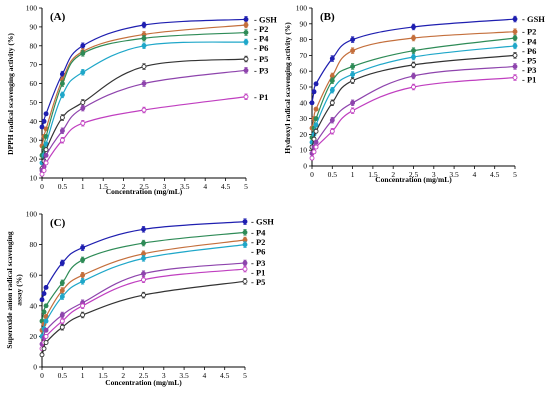 The height and width of the screenshot is (408, 550). I want to click on series-p5: - P5, so click(422, 101).